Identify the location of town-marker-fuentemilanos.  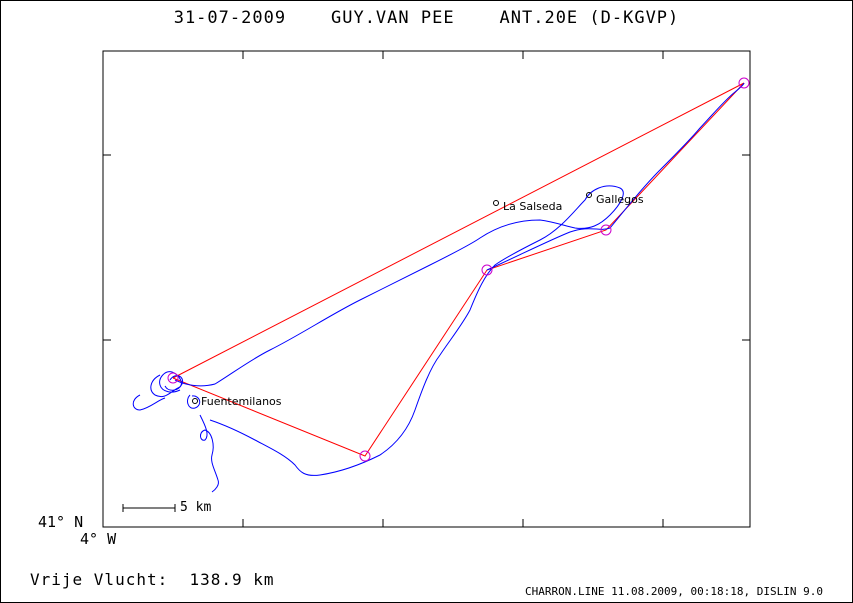
(195, 401).